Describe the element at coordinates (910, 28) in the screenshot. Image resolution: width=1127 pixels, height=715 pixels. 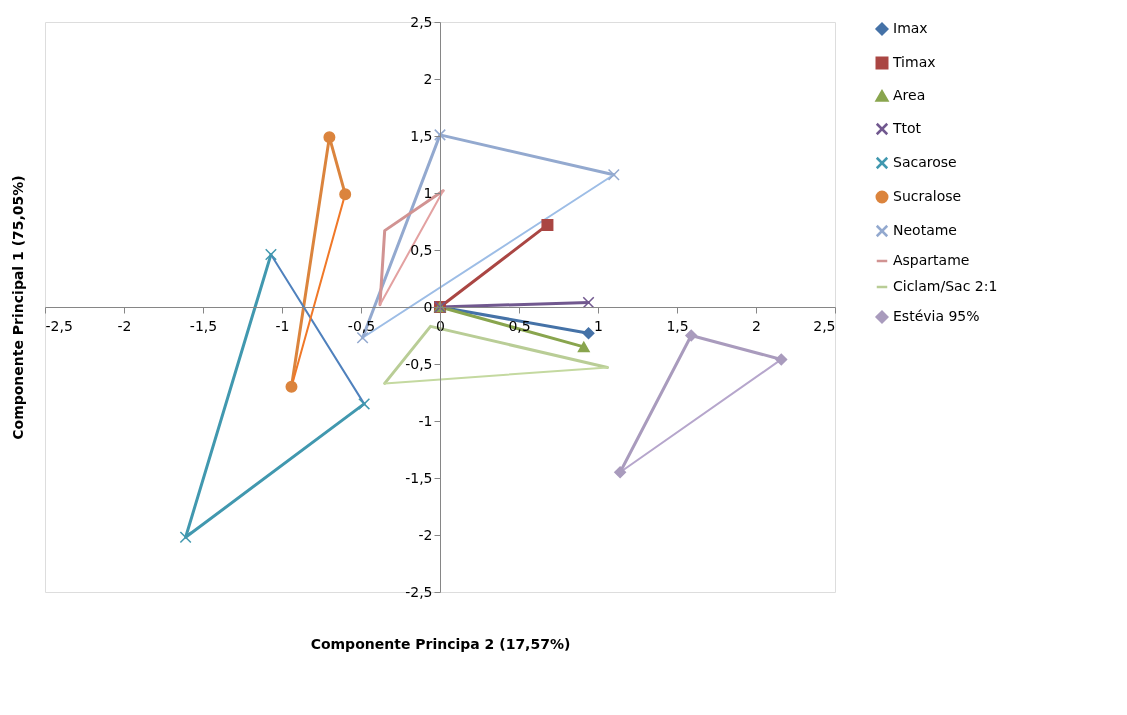
I see `legend-label: Imax` at that location.